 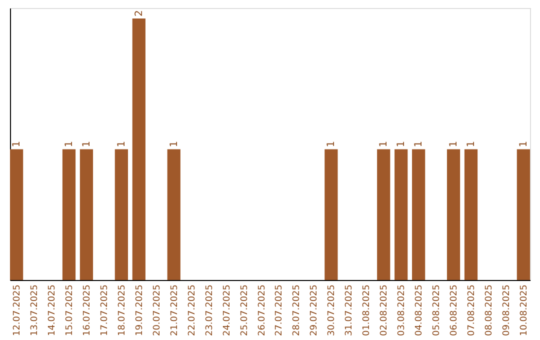 I want to click on x-tick-label: 31.07.2025, so click(x=349, y=310).